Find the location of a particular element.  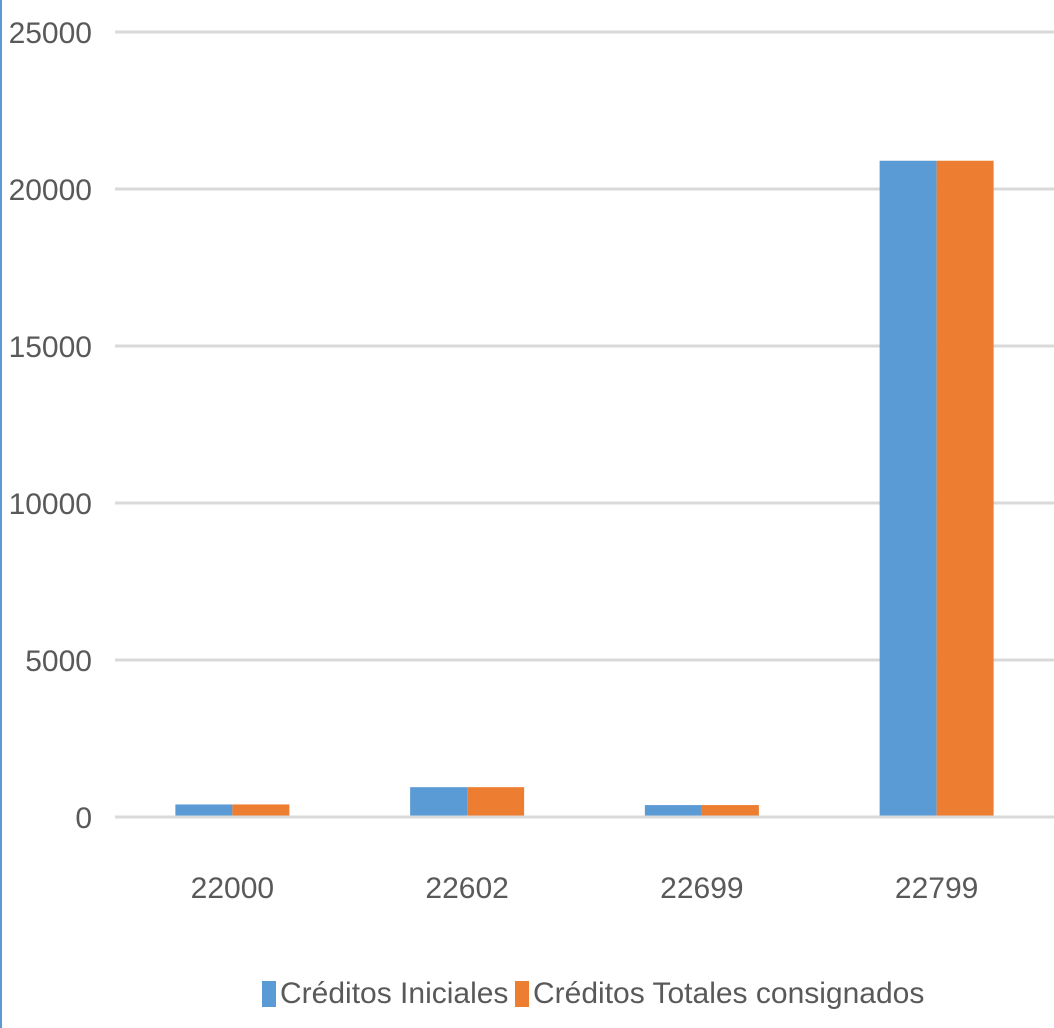

x-tick-label: 22000 is located at coordinates (232, 888).